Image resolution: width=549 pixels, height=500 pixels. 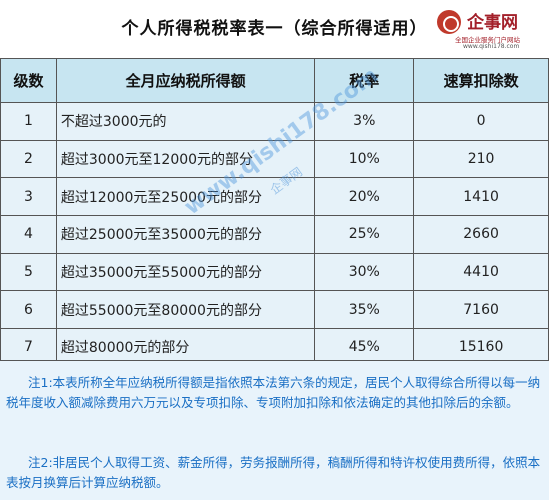 I want to click on table-row: 6 超过55000元至80000元的部分 35% 7160, so click(x=274, y=310).